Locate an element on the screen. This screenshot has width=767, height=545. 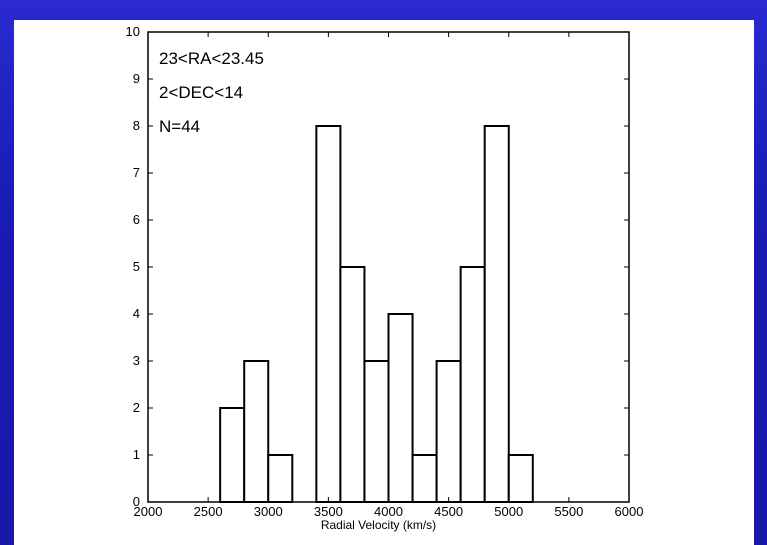
x-tick-label: 5500 is located at coordinates (568, 511).